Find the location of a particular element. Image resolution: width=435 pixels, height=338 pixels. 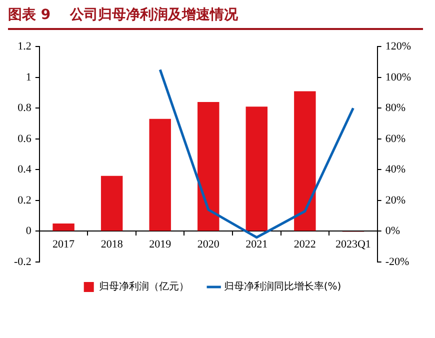

y2-tick-label: 60% is located at coordinates (395, 138).